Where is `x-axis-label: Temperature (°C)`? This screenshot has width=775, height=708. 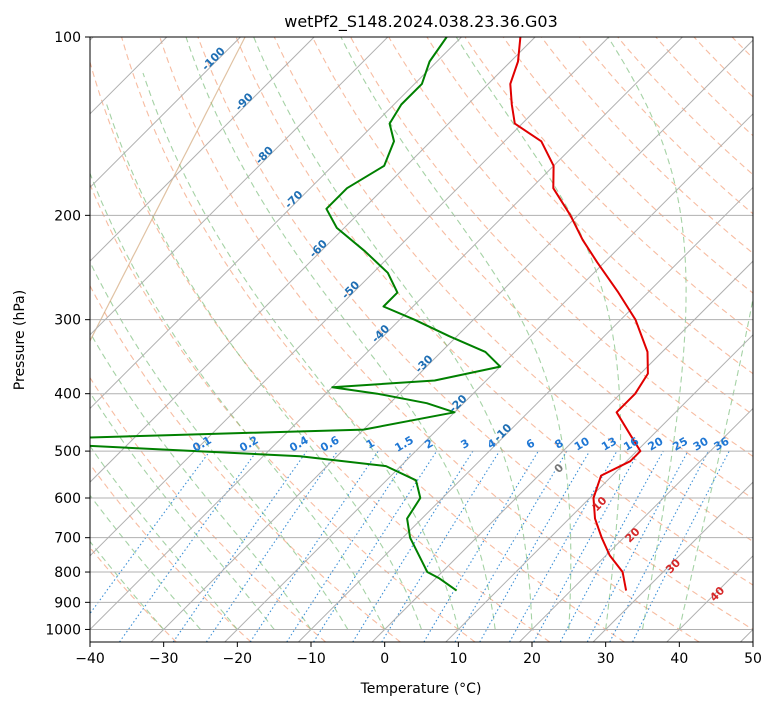 x-axis-label: Temperature (°C) is located at coordinates (421, 689).